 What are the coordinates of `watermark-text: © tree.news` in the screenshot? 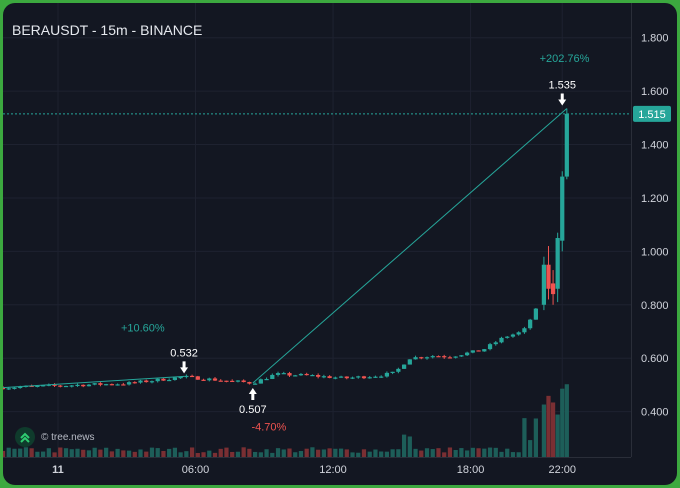 It's located at (68, 437).